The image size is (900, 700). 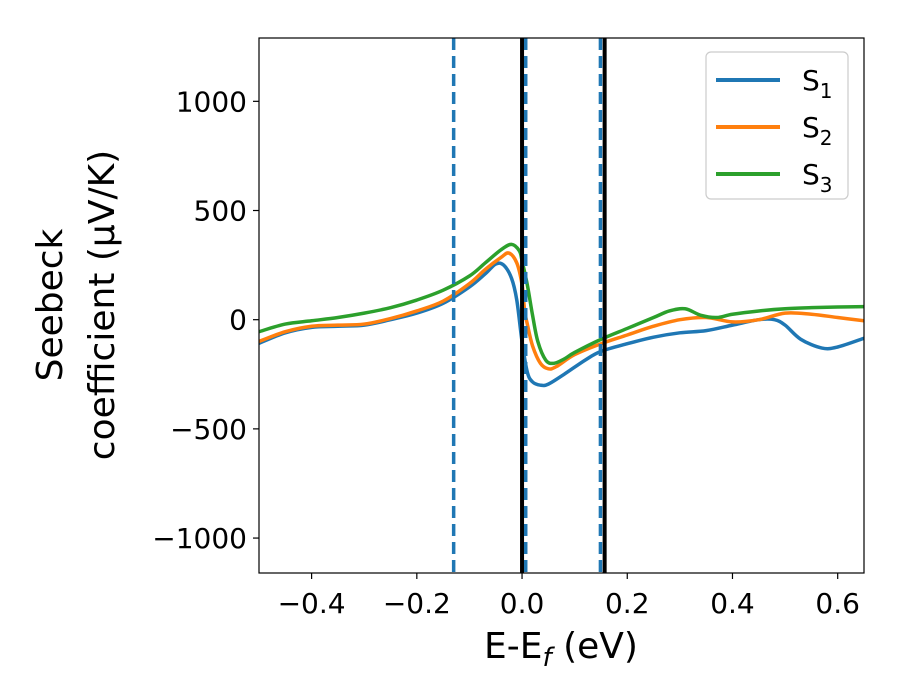 I want to click on x-tick-label: 0.2, so click(x=627, y=603).